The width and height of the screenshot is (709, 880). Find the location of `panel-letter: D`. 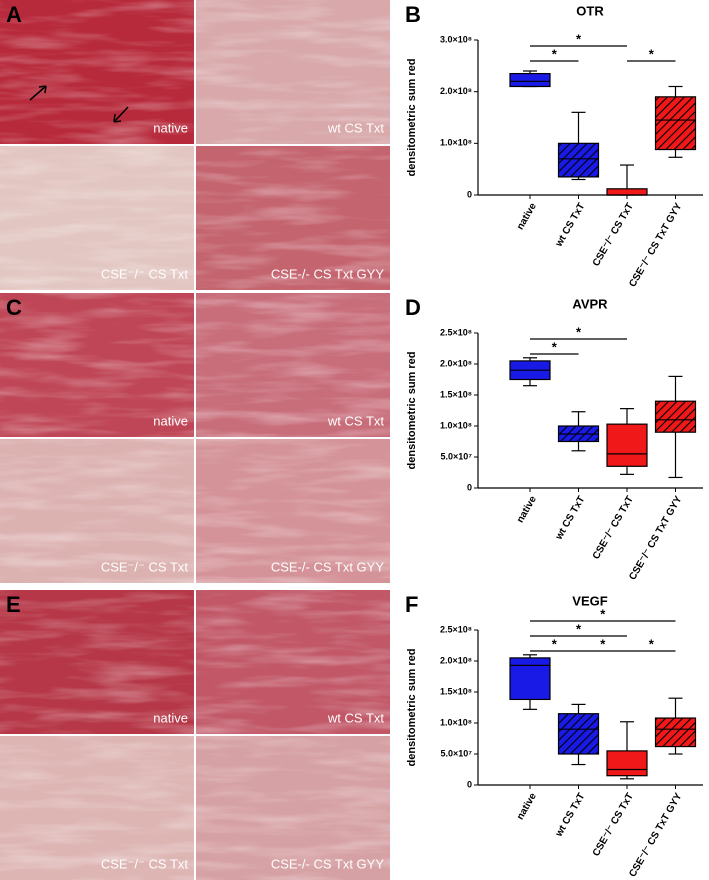

panel-letter: D is located at coordinates (413, 307).